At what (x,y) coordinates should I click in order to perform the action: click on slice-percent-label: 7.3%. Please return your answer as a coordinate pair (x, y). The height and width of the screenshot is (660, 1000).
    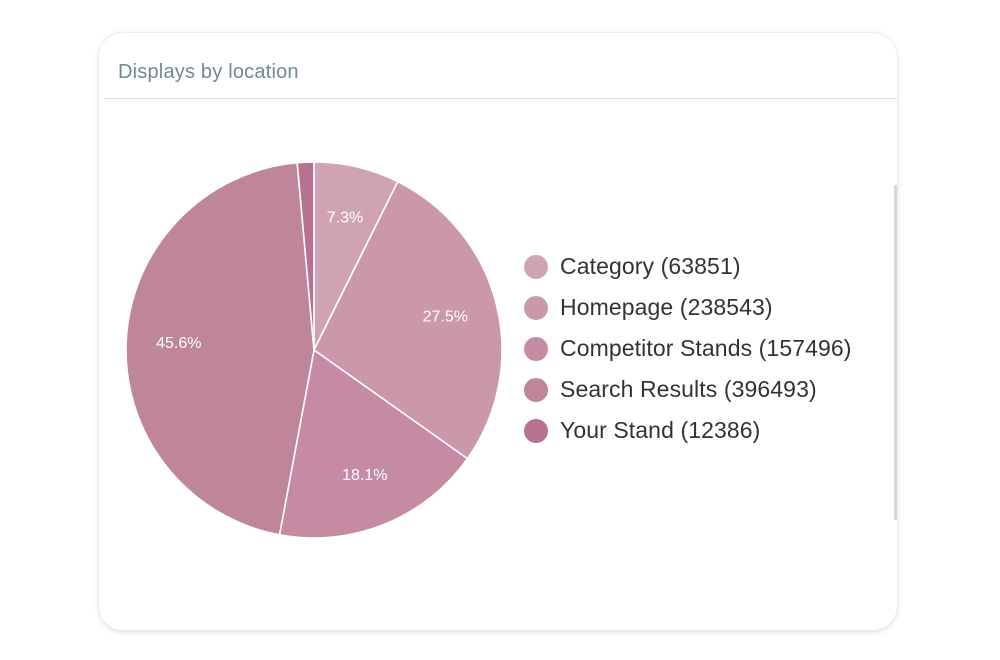
    Looking at the image, I should click on (345, 218).